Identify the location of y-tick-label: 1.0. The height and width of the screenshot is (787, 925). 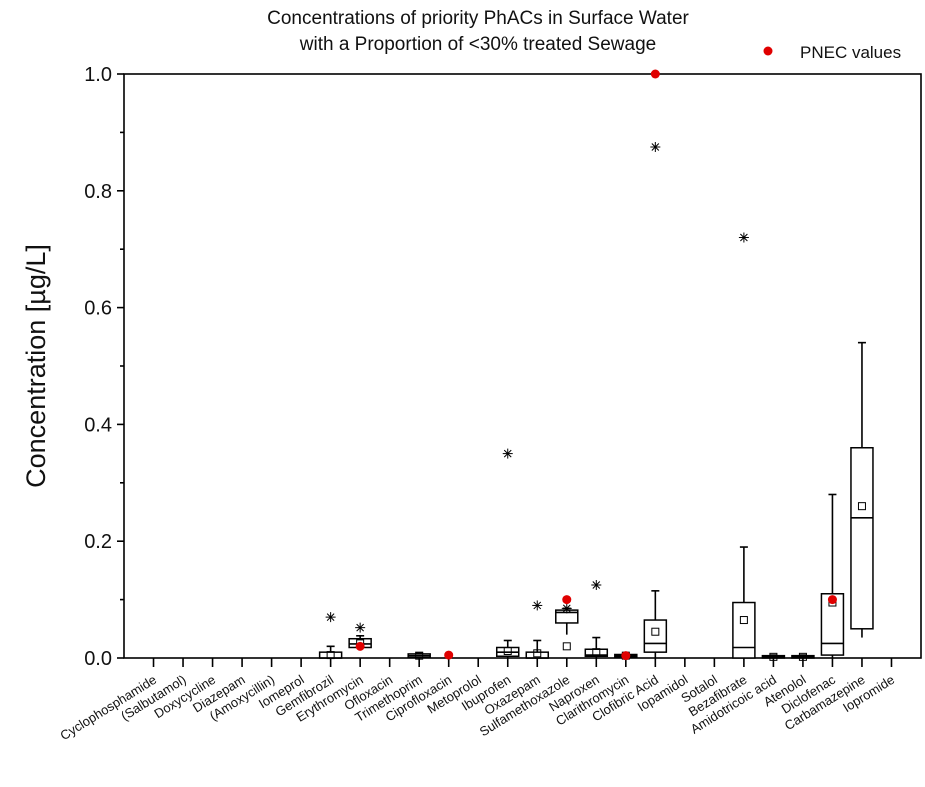
(98, 75).